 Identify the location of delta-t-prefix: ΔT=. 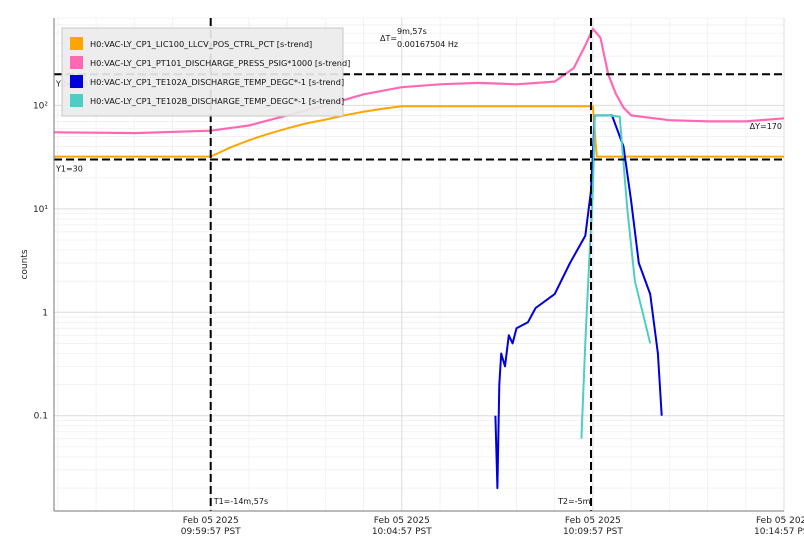
(388, 38).